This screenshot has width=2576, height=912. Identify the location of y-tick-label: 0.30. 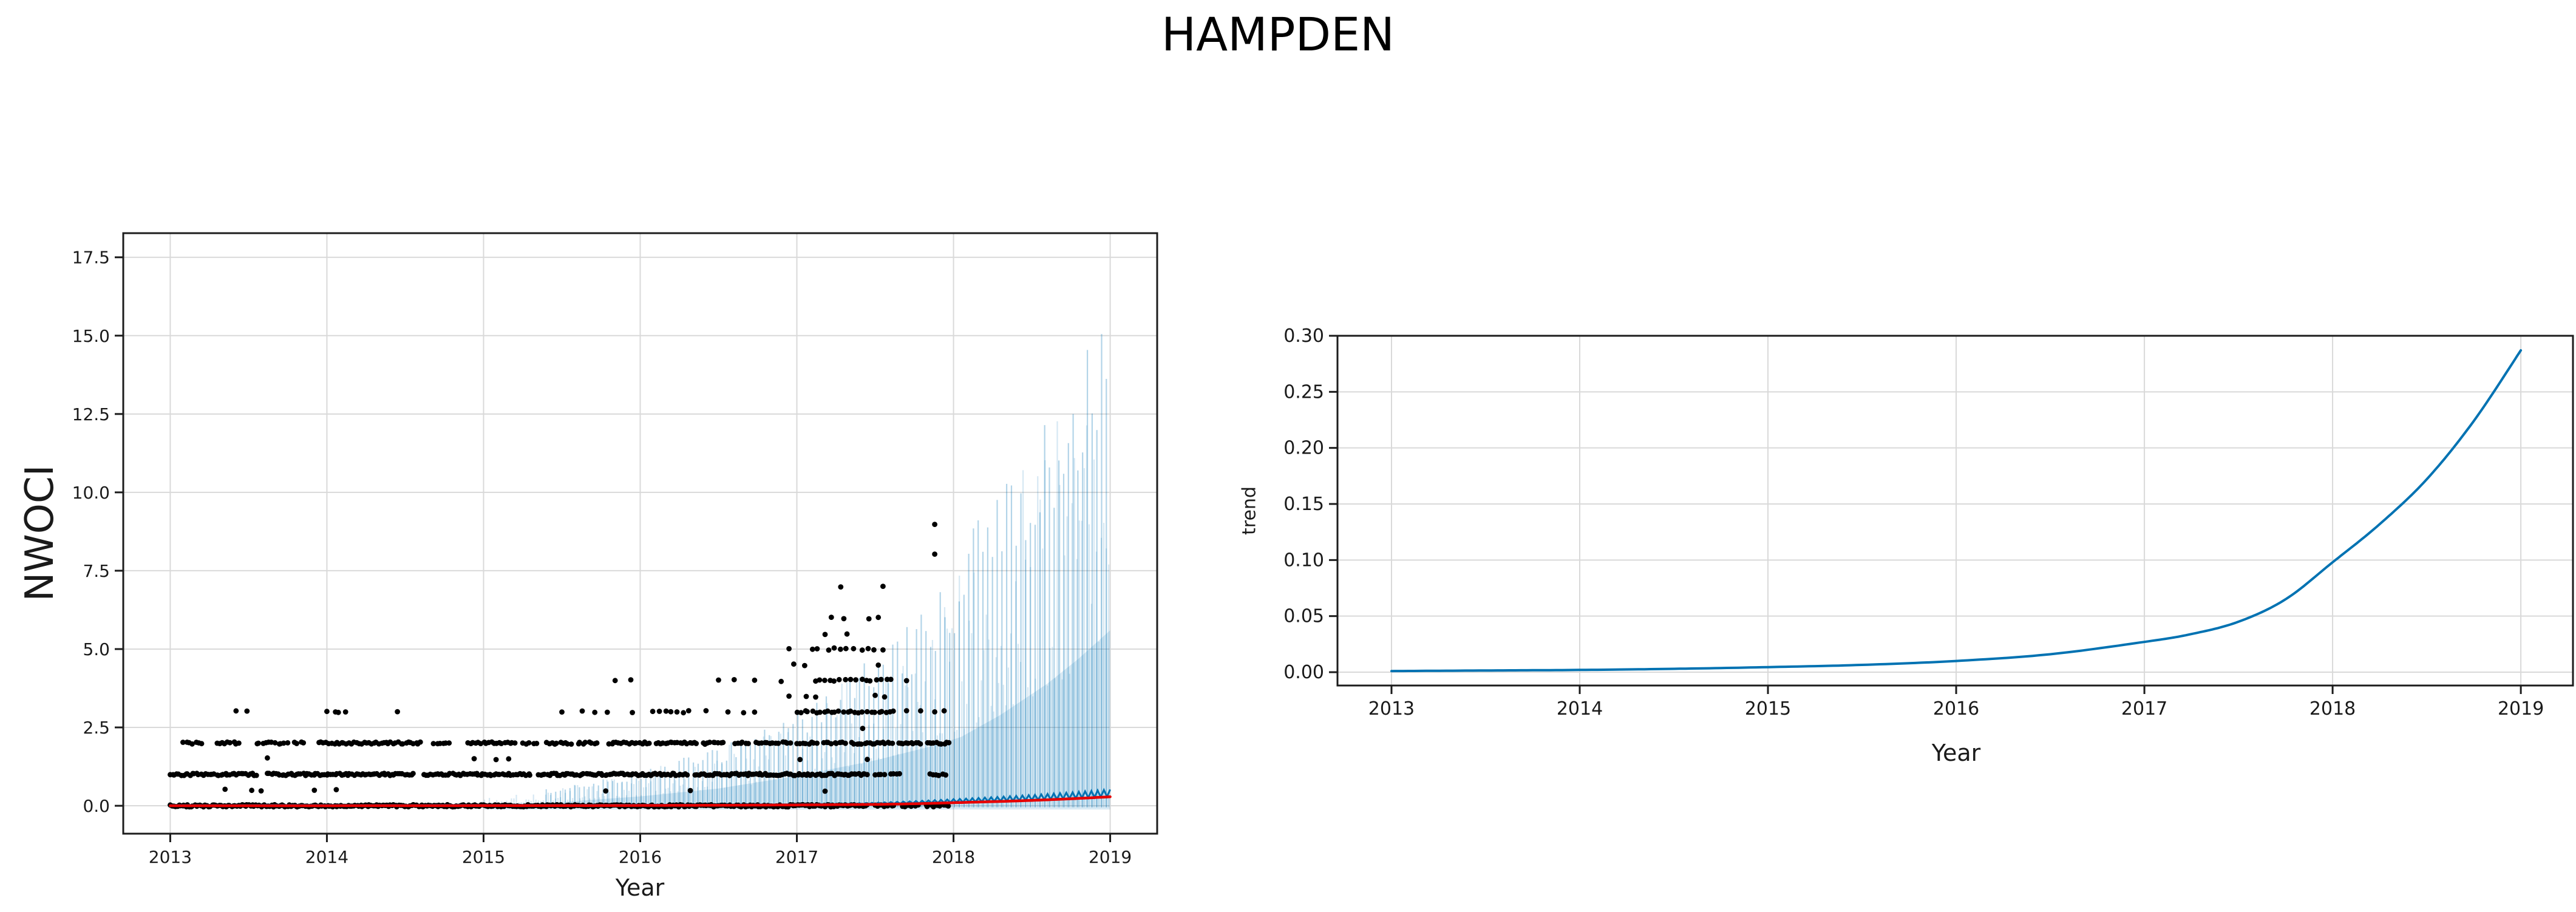
(1303, 336).